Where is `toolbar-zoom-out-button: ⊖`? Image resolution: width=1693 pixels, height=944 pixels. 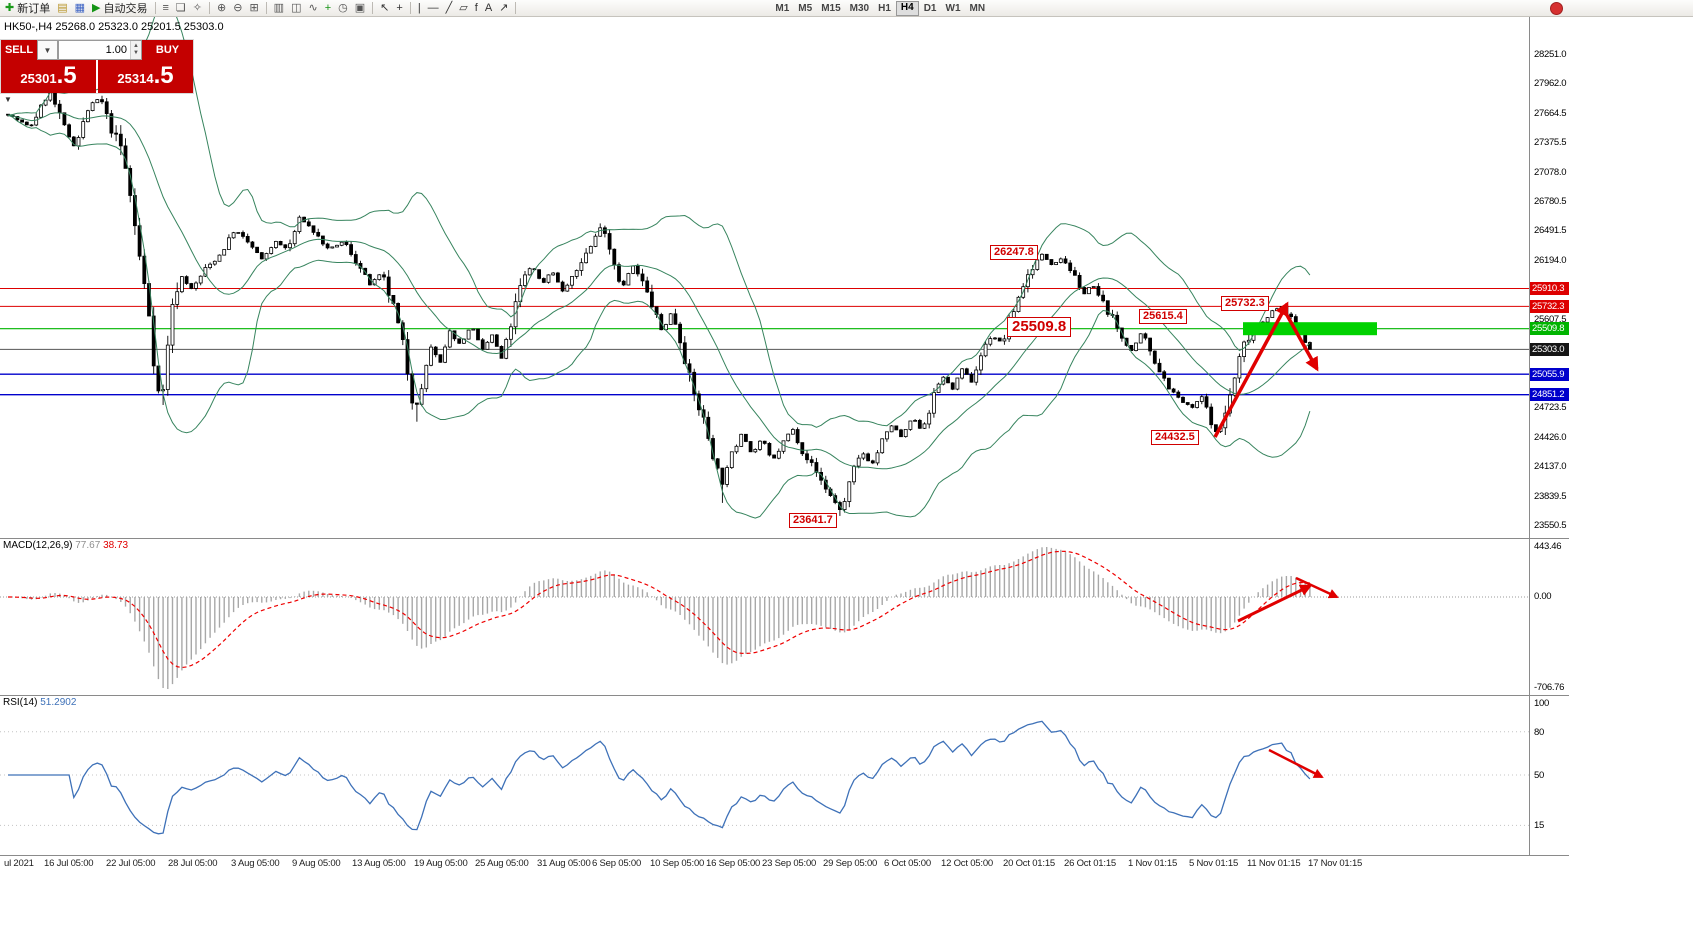 toolbar-zoom-out-button: ⊖ is located at coordinates (237, 8).